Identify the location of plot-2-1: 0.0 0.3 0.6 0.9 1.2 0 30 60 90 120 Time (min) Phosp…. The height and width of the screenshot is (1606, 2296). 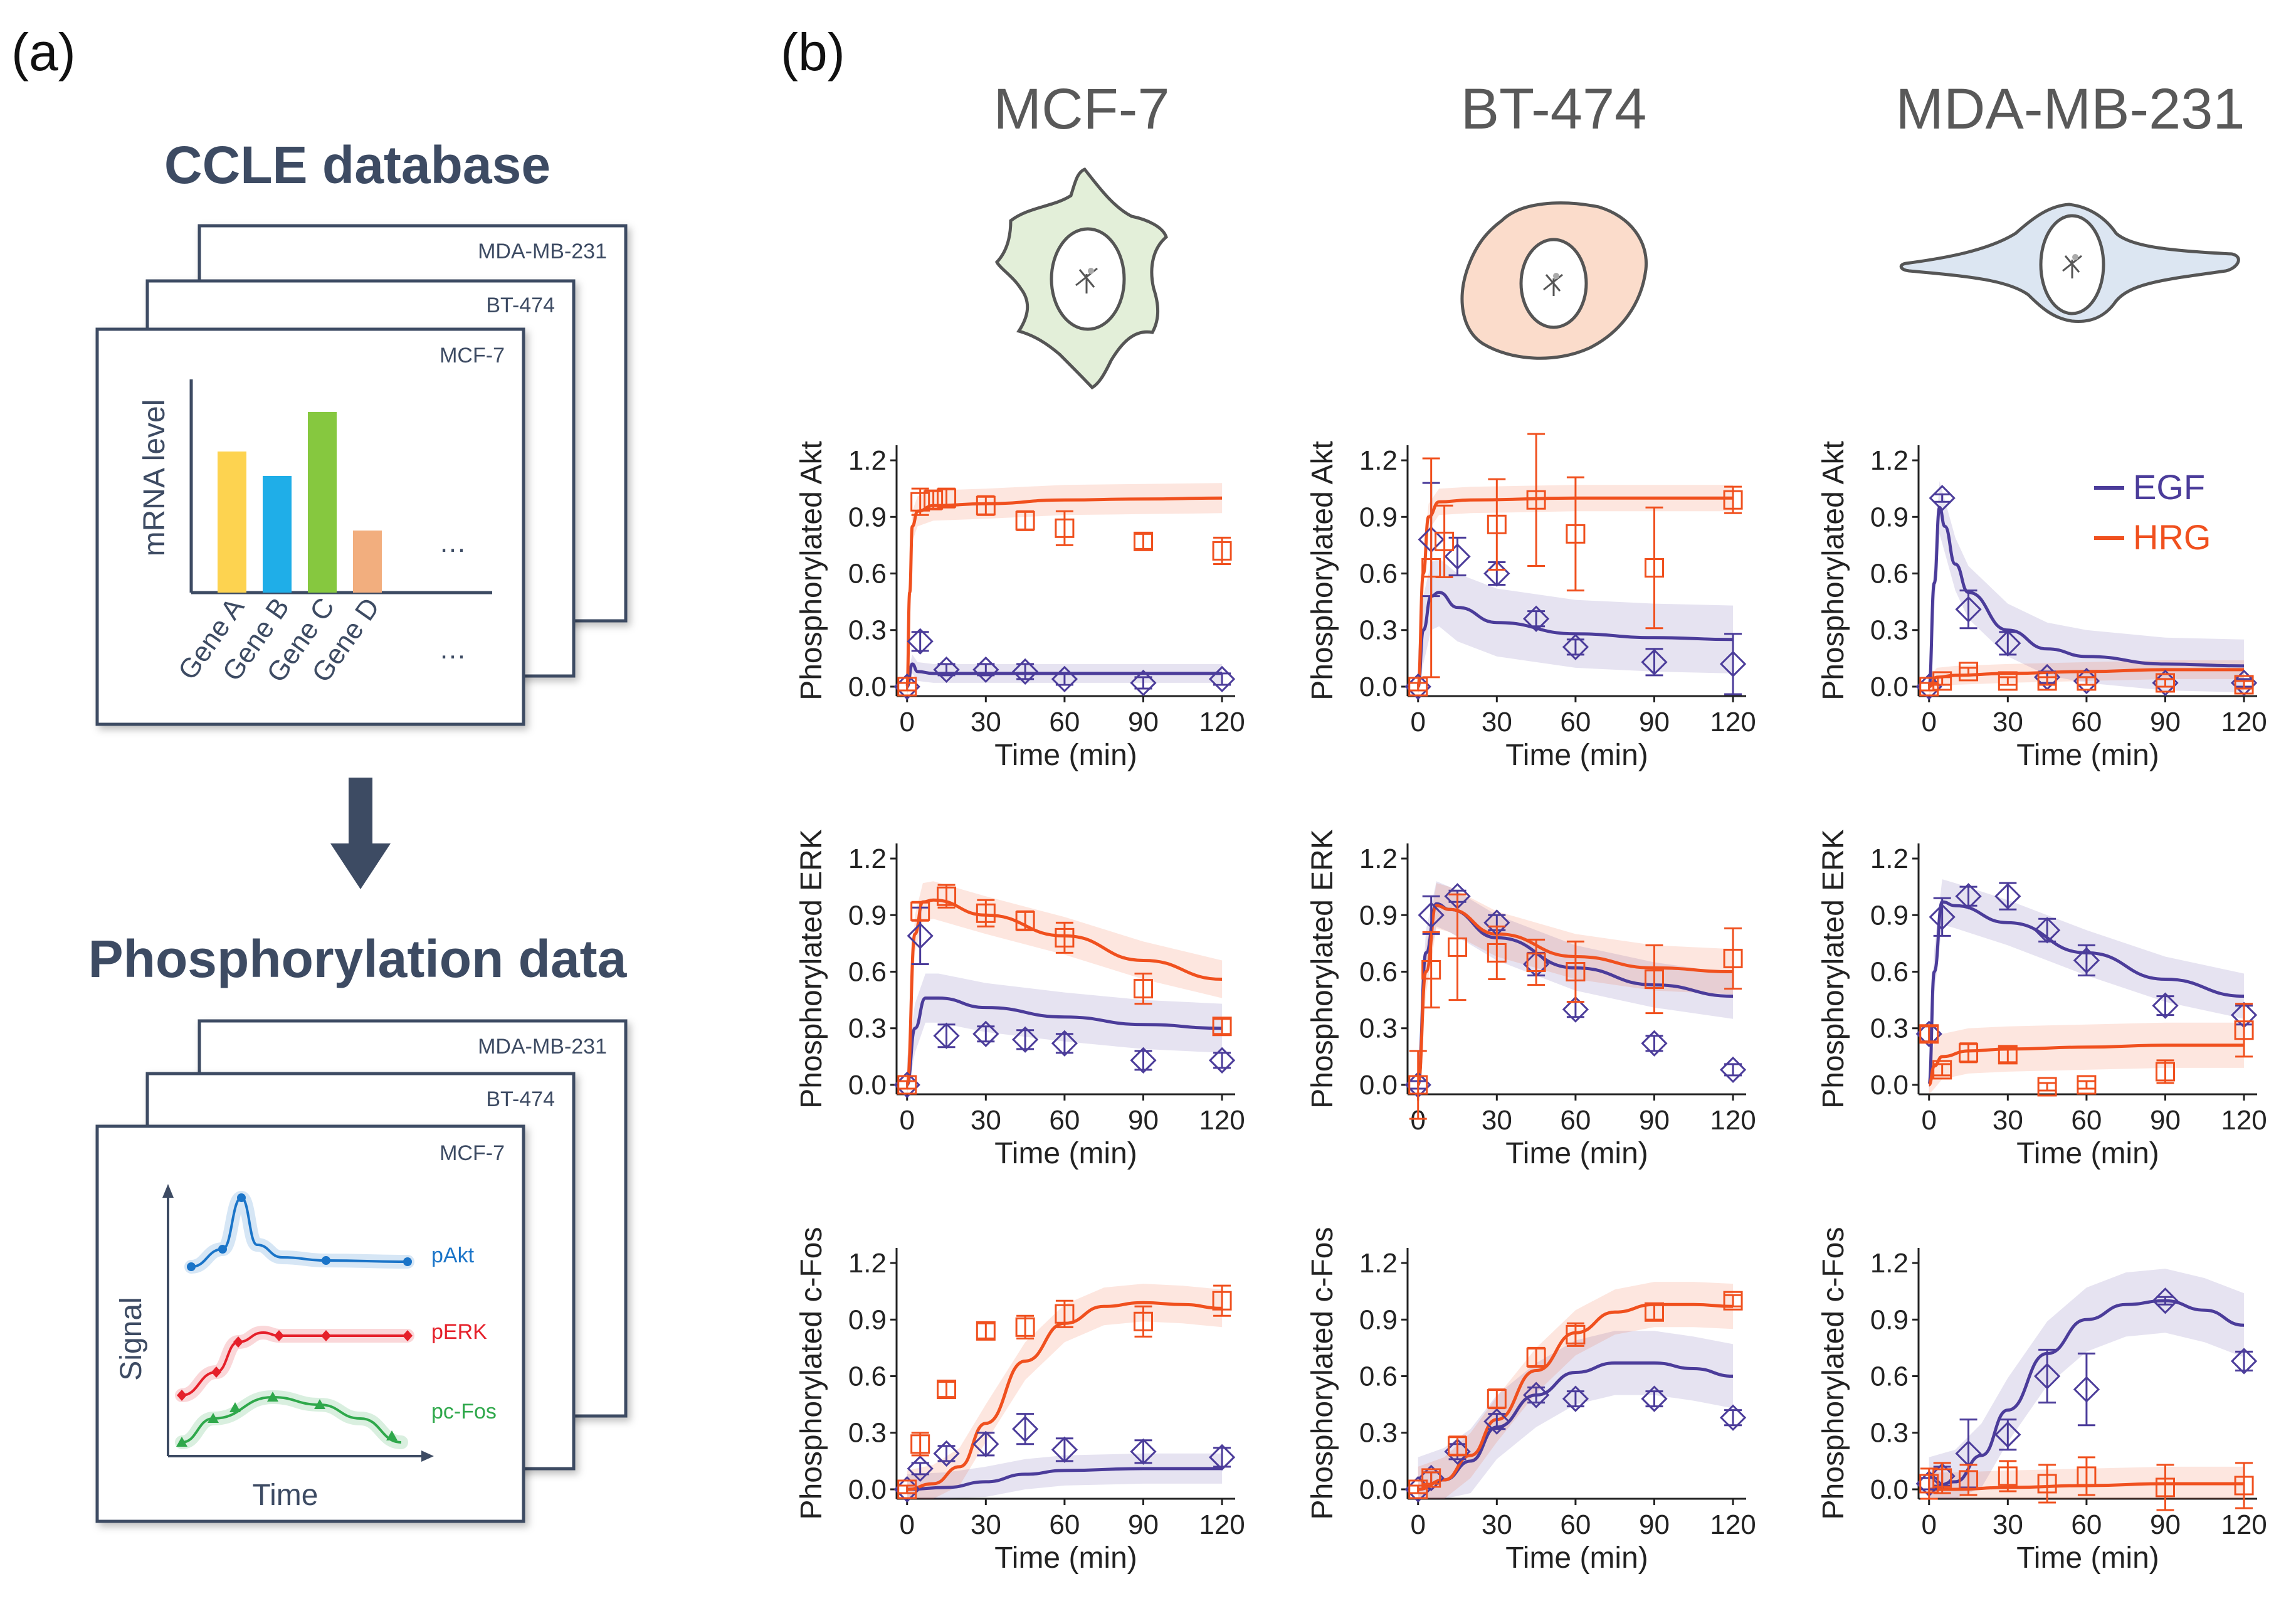
(1531, 1401).